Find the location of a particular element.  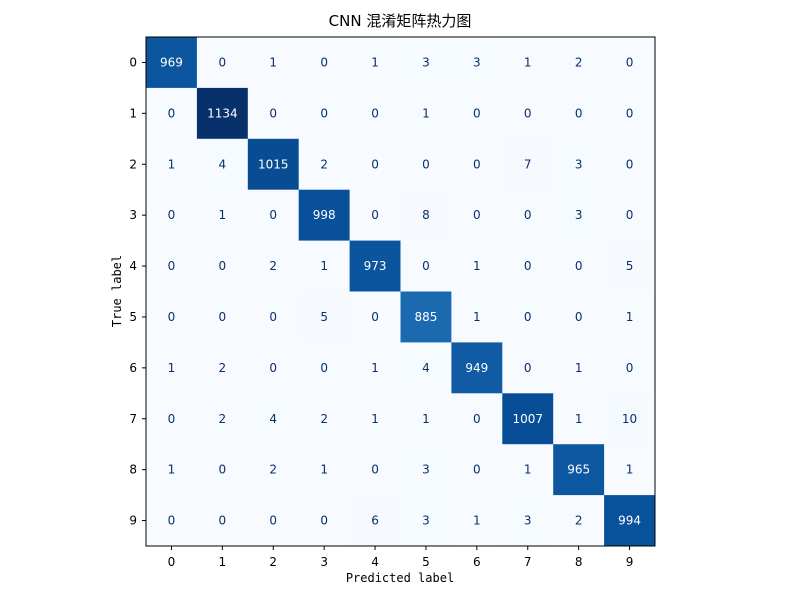

x-tick-label: 7 is located at coordinates (528, 562).